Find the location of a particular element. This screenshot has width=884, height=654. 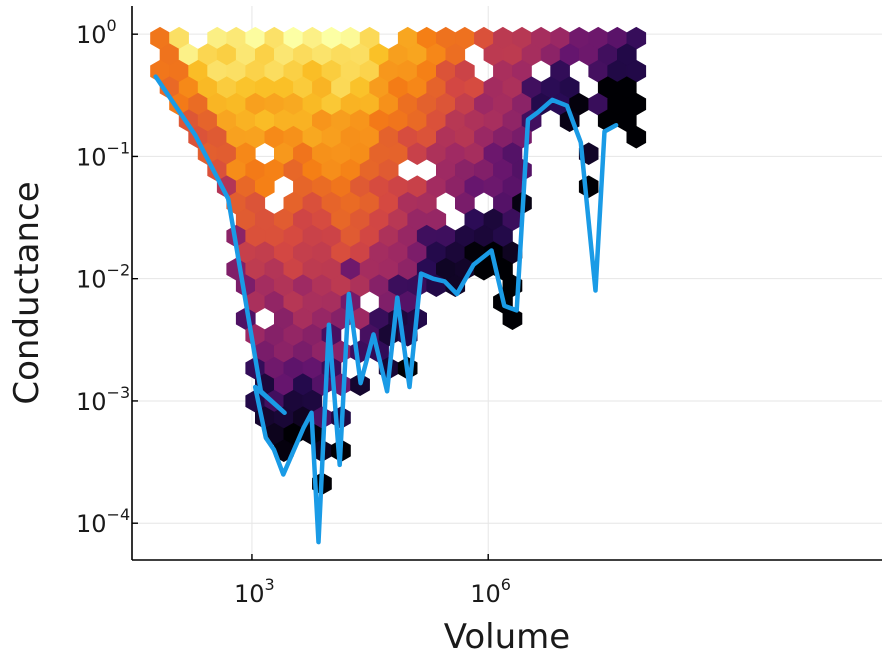

x-axis-label: Volume is located at coordinates (507, 635).